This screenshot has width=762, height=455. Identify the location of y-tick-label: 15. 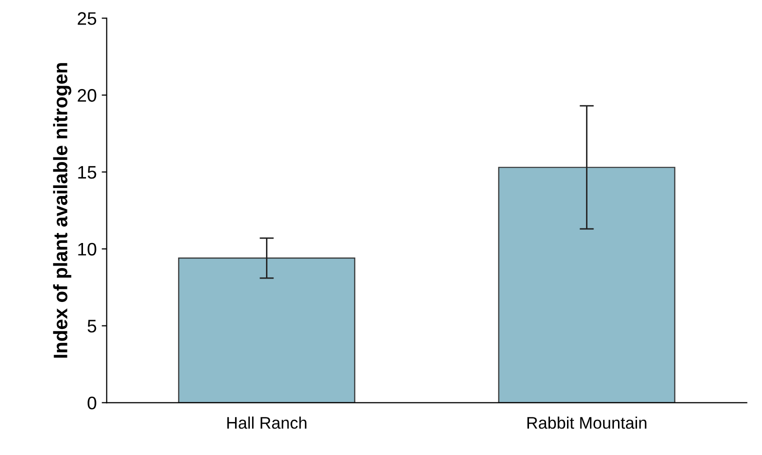
(87, 172).